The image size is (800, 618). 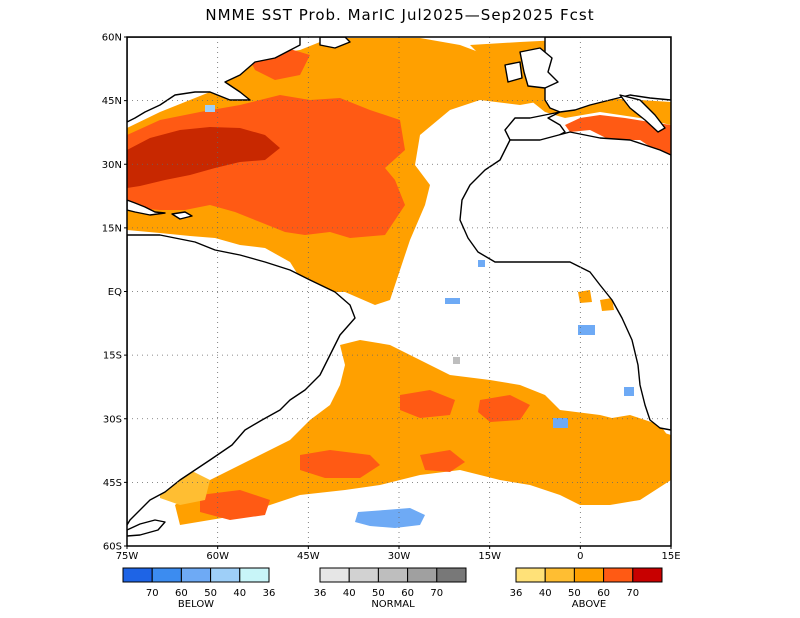 I want to click on north-america-land, so click(x=214, y=80).